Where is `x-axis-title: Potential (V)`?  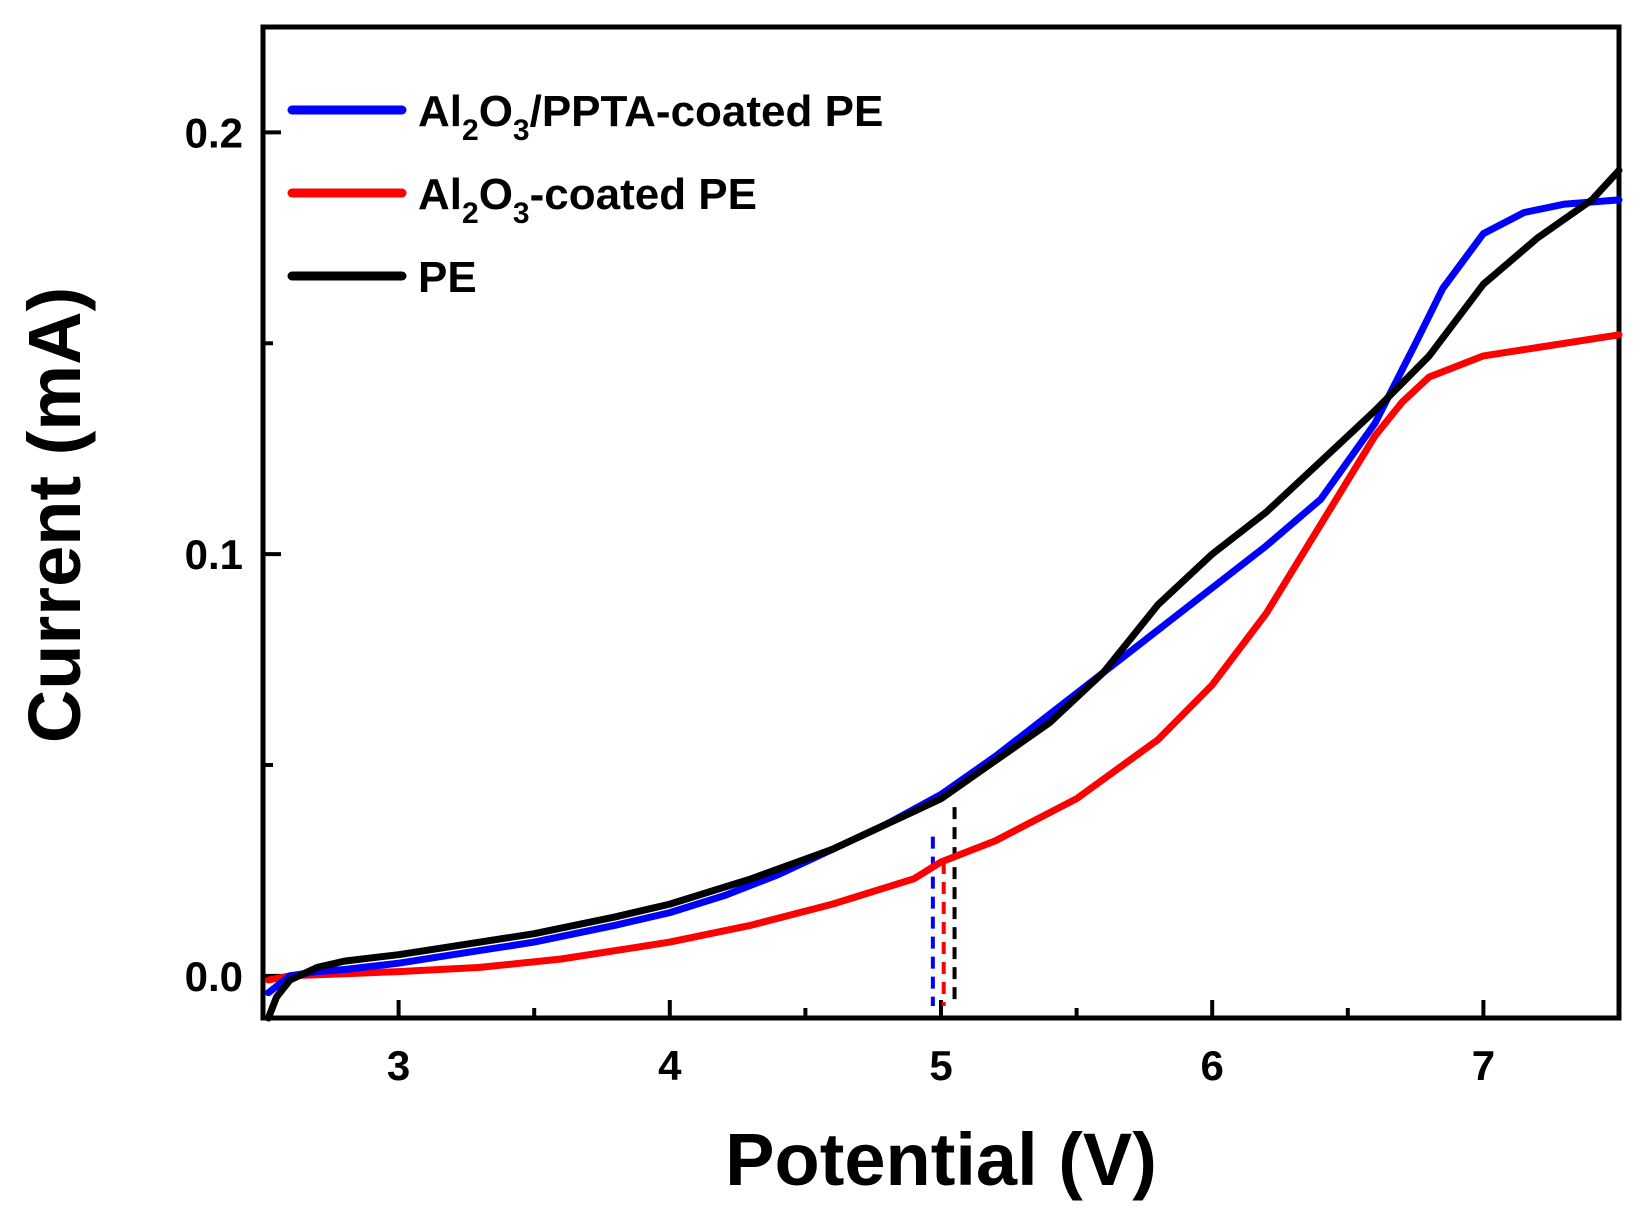 x-axis-title: Potential (V) is located at coordinates (941, 1159).